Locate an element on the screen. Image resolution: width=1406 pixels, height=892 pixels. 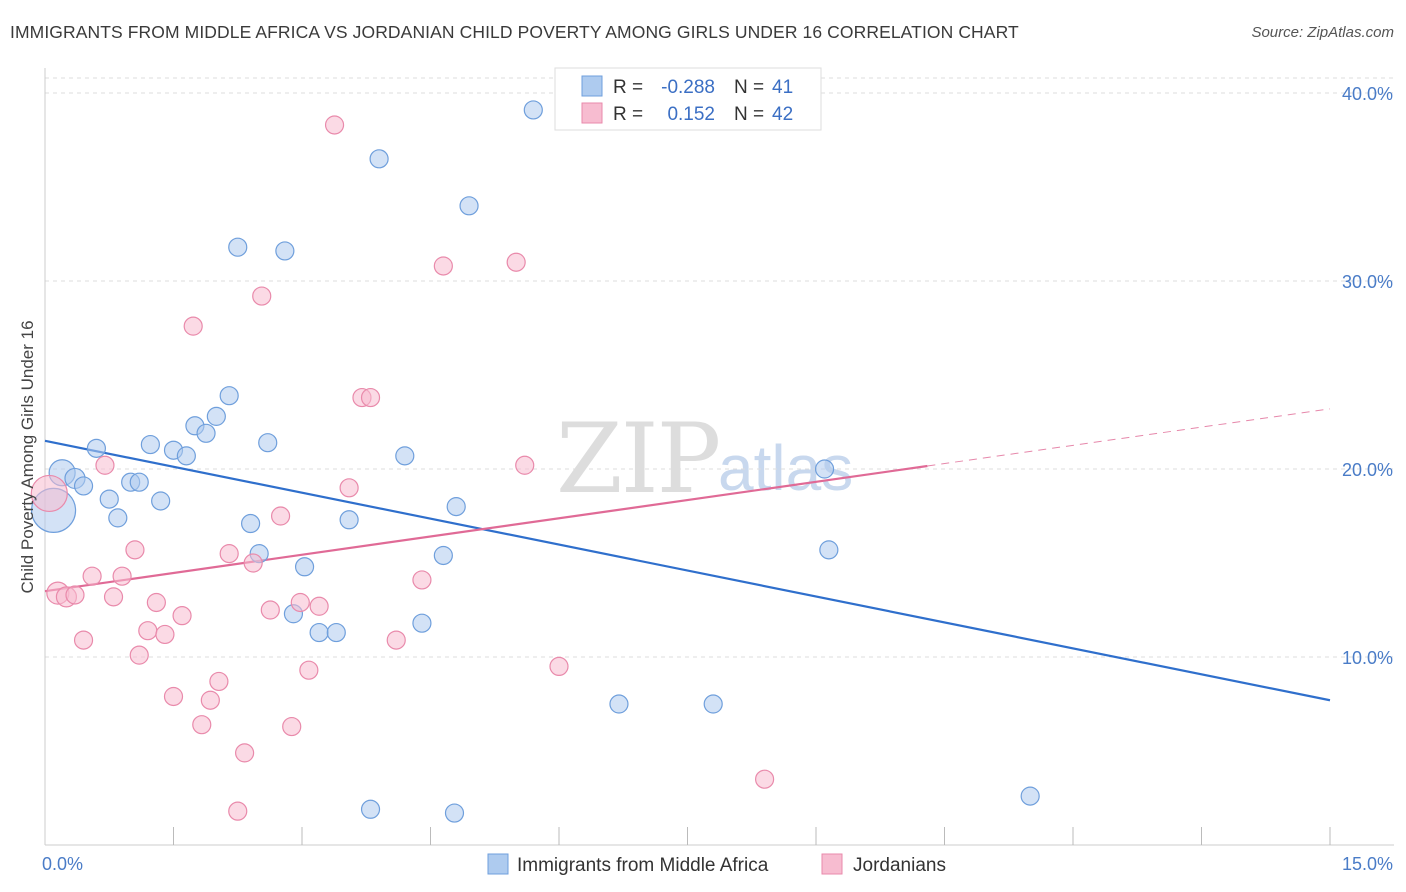
legend-r-label-pink: R = is located at coordinates (628, 114).